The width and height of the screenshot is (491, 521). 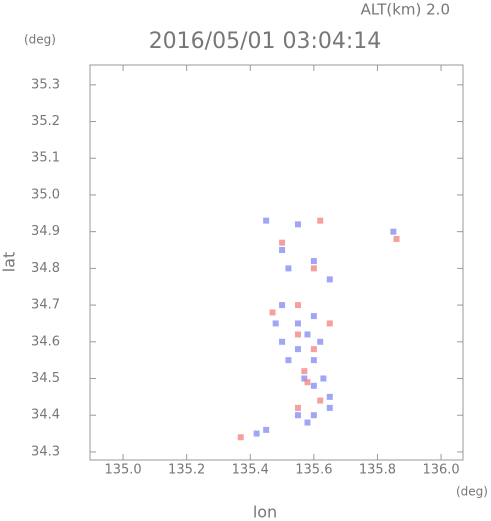 I want to click on chart-title: 2016/05/01 03:04:14, so click(x=265, y=41).